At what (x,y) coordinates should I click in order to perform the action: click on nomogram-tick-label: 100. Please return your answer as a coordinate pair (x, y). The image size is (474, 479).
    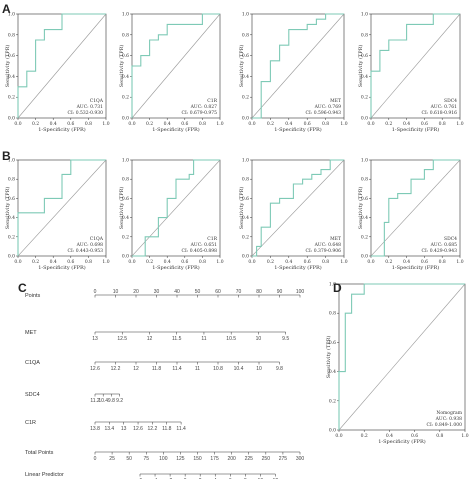
    Looking at the image, I should click on (300, 292).